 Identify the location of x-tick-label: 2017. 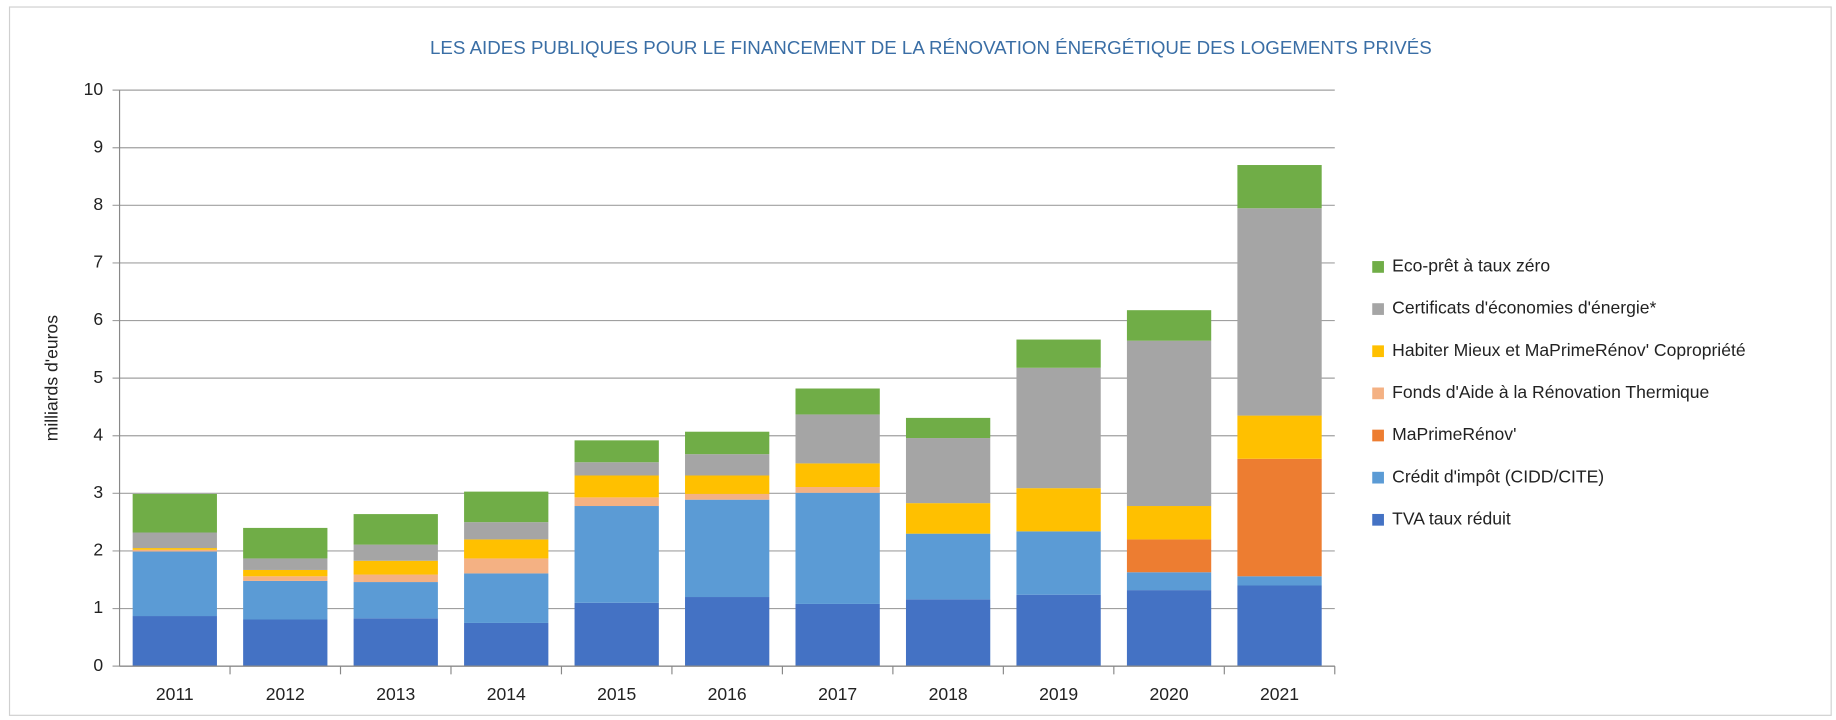
(837, 694).